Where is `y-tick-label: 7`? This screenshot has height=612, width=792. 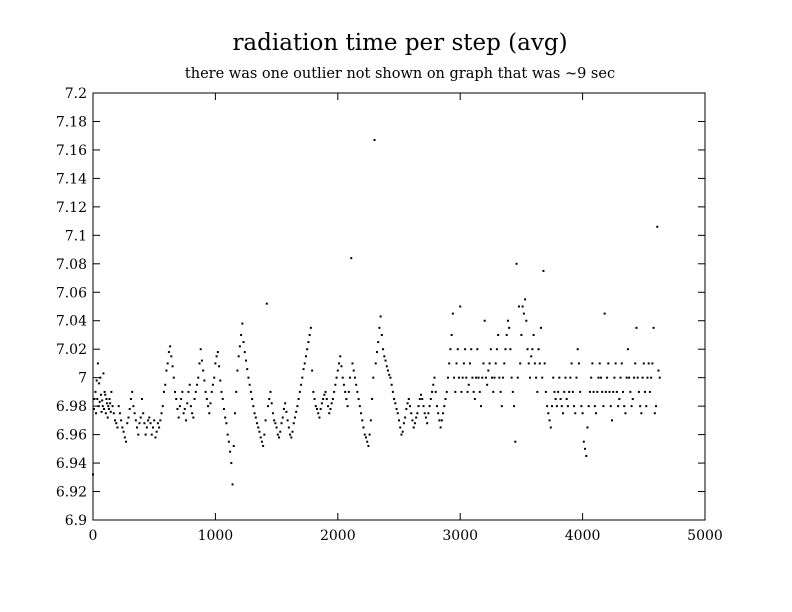
y-tick-label: 7 is located at coordinates (82, 379).